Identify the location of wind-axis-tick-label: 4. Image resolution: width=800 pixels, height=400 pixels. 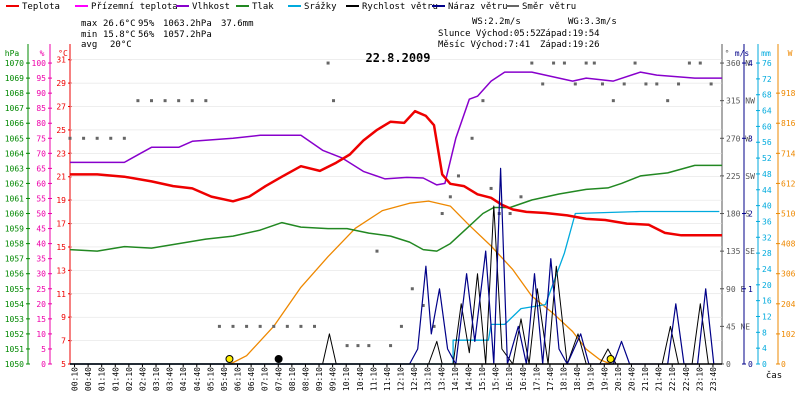
(750, 63).